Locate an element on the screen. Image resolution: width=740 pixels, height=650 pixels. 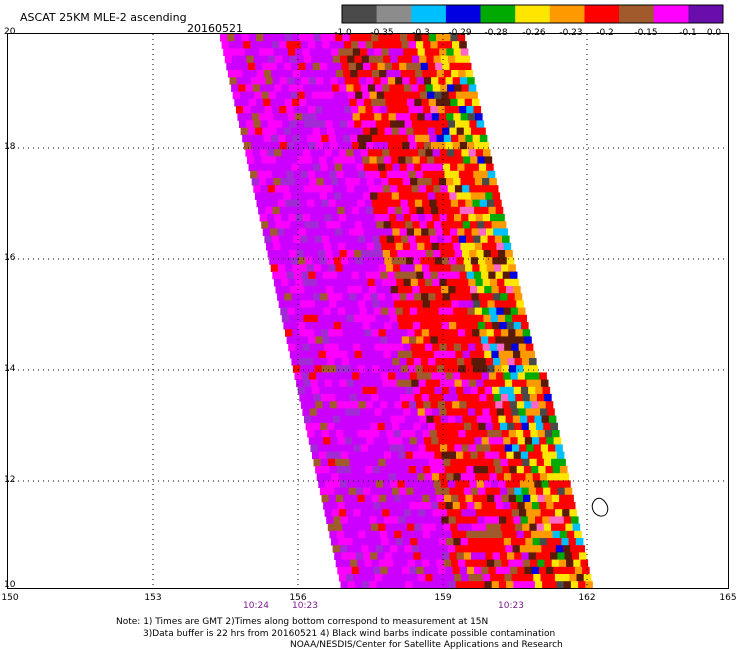
lon-label-153: 153 is located at coordinates (153, 598).